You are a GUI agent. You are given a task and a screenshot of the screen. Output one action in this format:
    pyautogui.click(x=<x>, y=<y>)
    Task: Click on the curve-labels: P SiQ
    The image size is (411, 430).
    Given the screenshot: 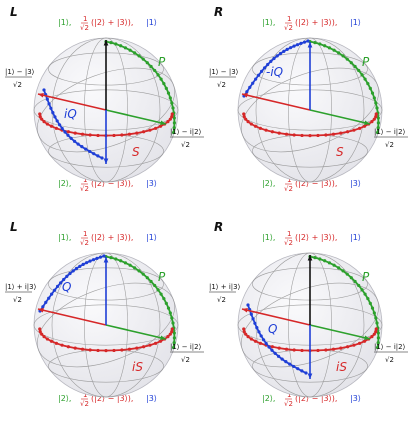 What is the action you would take?
    pyautogui.click(x=115, y=107)
    